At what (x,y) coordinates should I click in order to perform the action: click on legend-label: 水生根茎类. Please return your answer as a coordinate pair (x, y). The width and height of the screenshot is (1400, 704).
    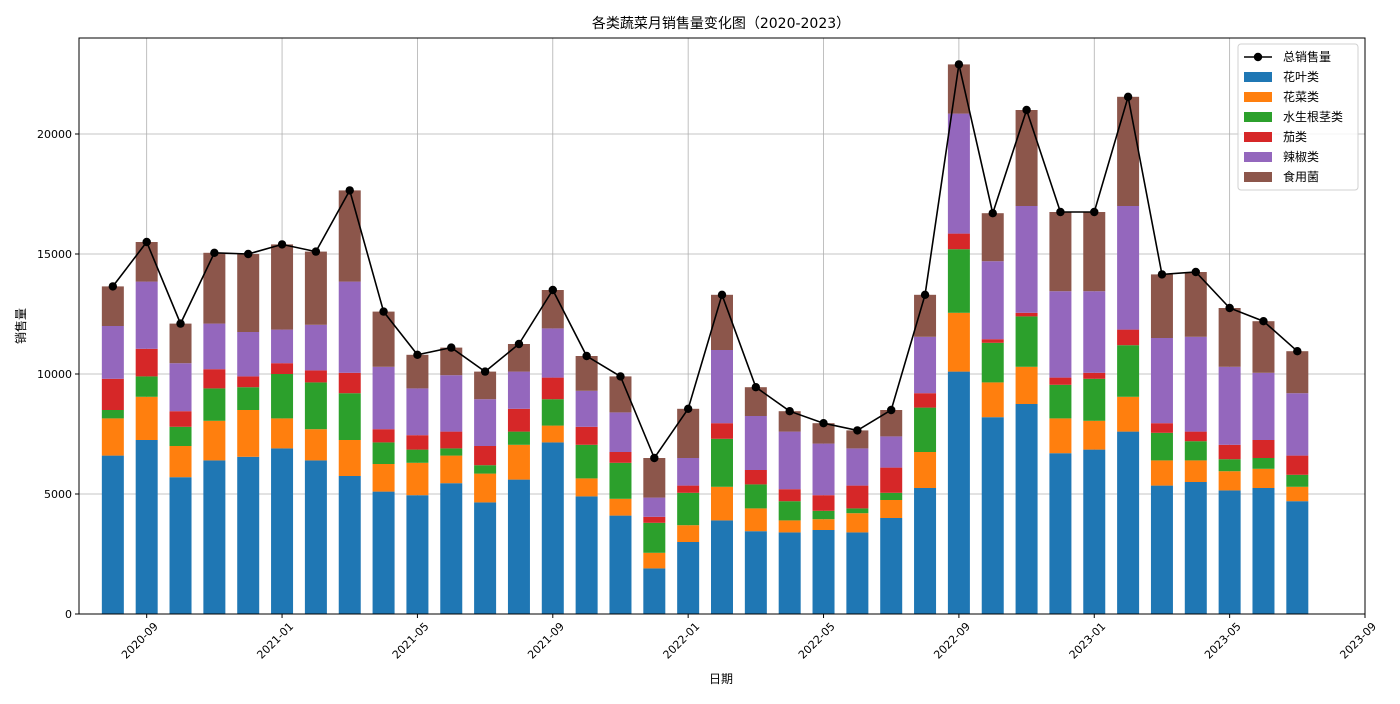
    Looking at the image, I should click on (1313, 117).